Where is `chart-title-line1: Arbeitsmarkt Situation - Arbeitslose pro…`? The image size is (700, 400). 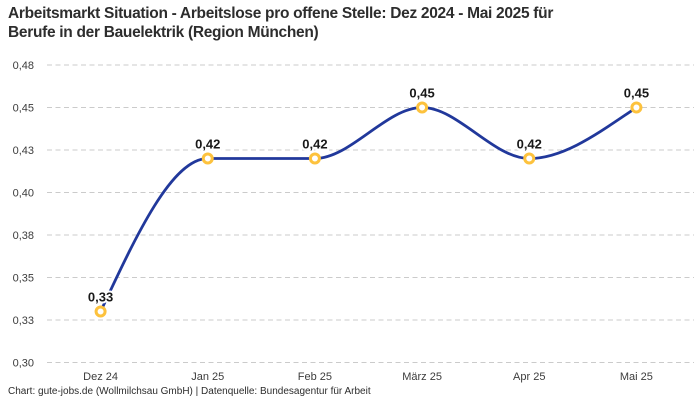
chart-title-line1: Arbeitsmarkt Situation - Arbeitslose pro… is located at coordinates (281, 13).